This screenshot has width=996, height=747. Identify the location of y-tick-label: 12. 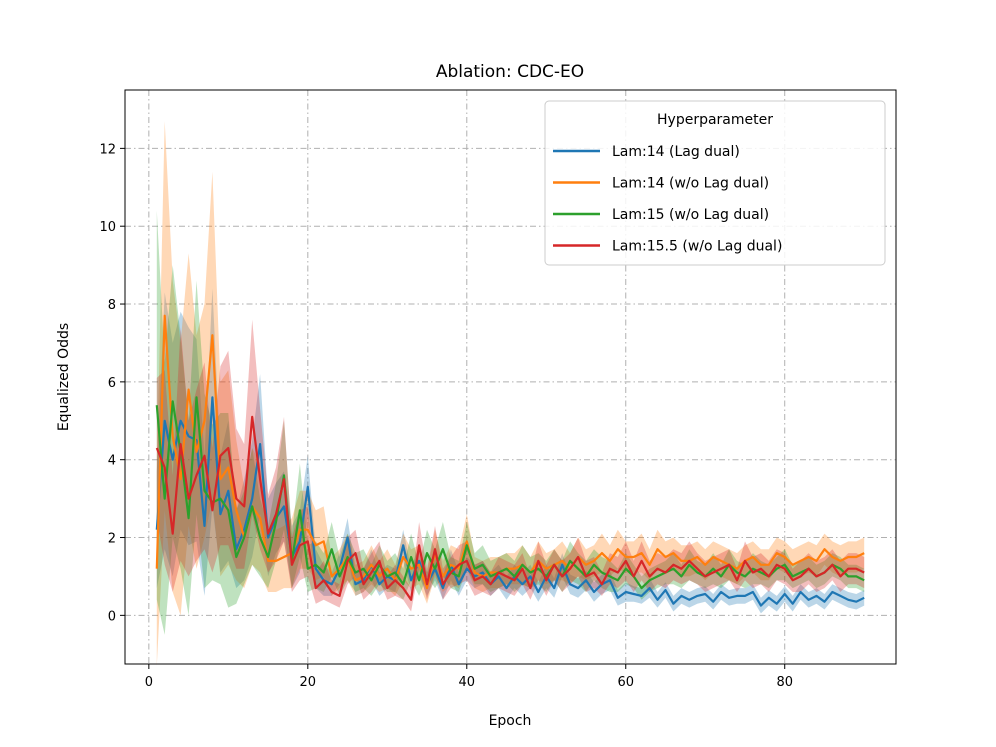
(107, 149).